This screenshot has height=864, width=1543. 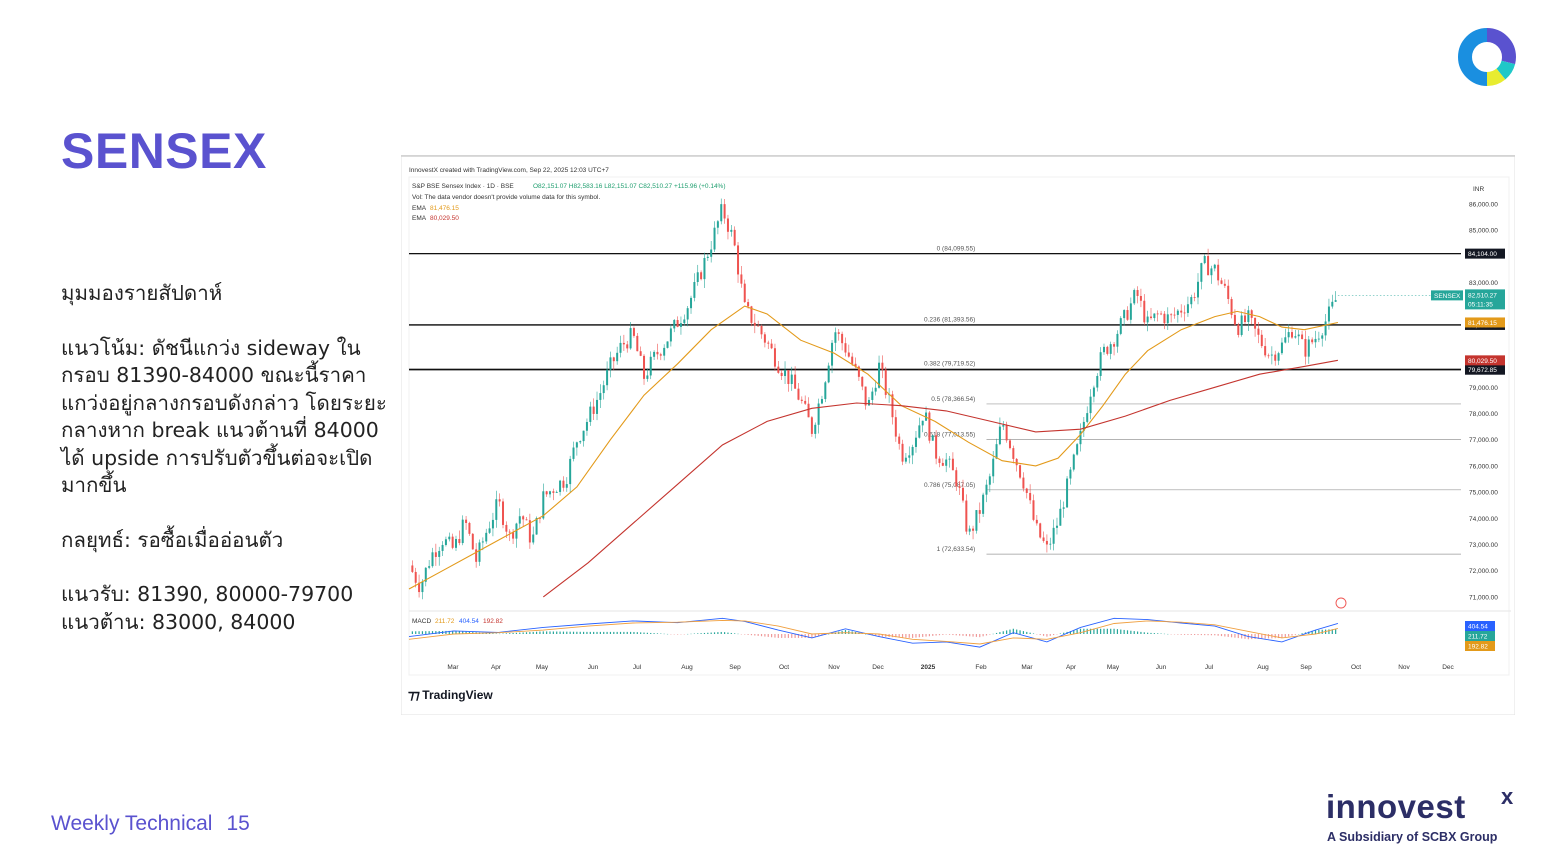 I want to click on price-tag-value-2: 80,029.50, so click(x=1482, y=361).